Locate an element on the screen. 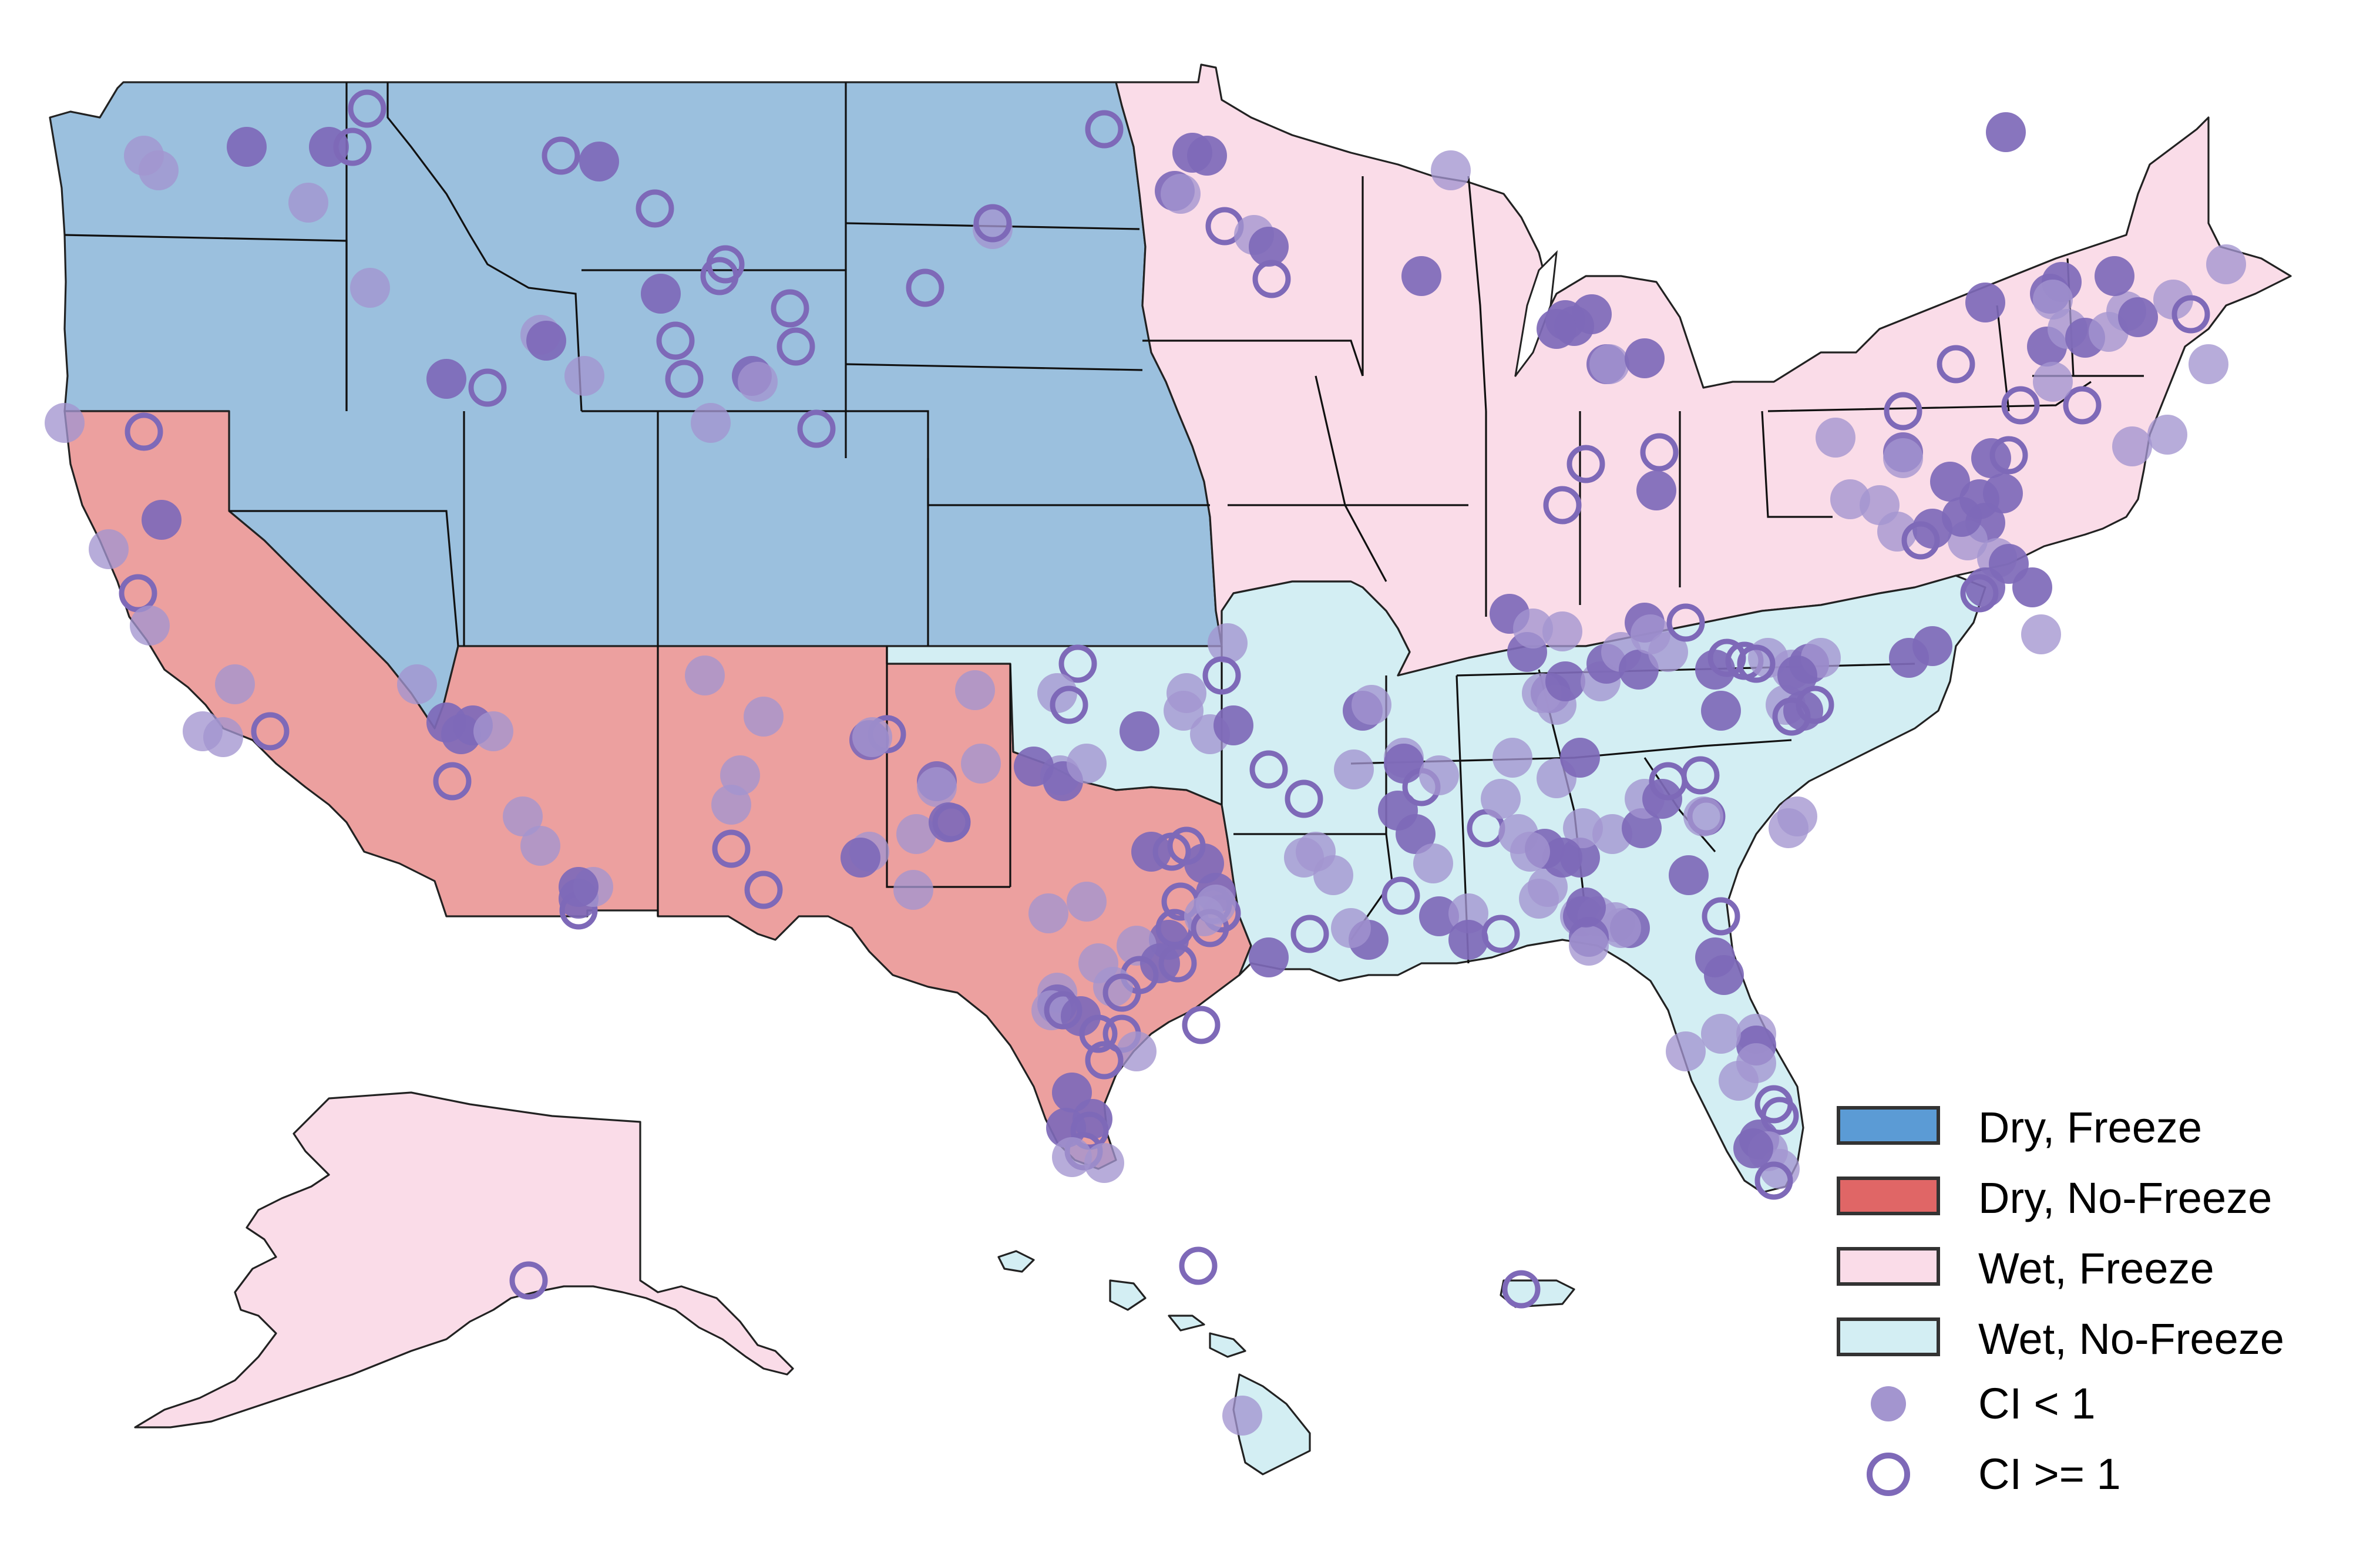 The height and width of the screenshot is (1563, 2380). legend-label-ci-lt-1: CI < 1 is located at coordinates (2037, 1403).